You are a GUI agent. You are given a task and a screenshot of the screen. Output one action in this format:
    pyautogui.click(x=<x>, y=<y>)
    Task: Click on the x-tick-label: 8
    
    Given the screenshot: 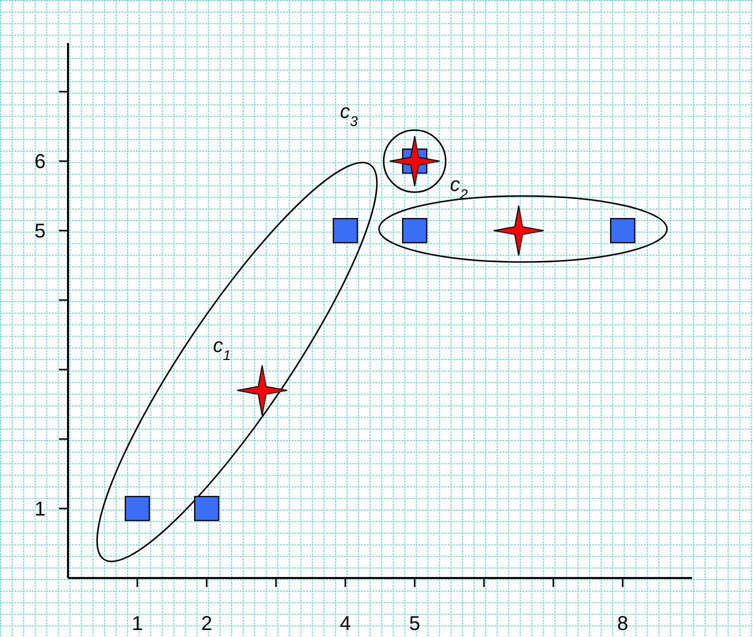 What is the action you would take?
    pyautogui.click(x=622, y=624)
    